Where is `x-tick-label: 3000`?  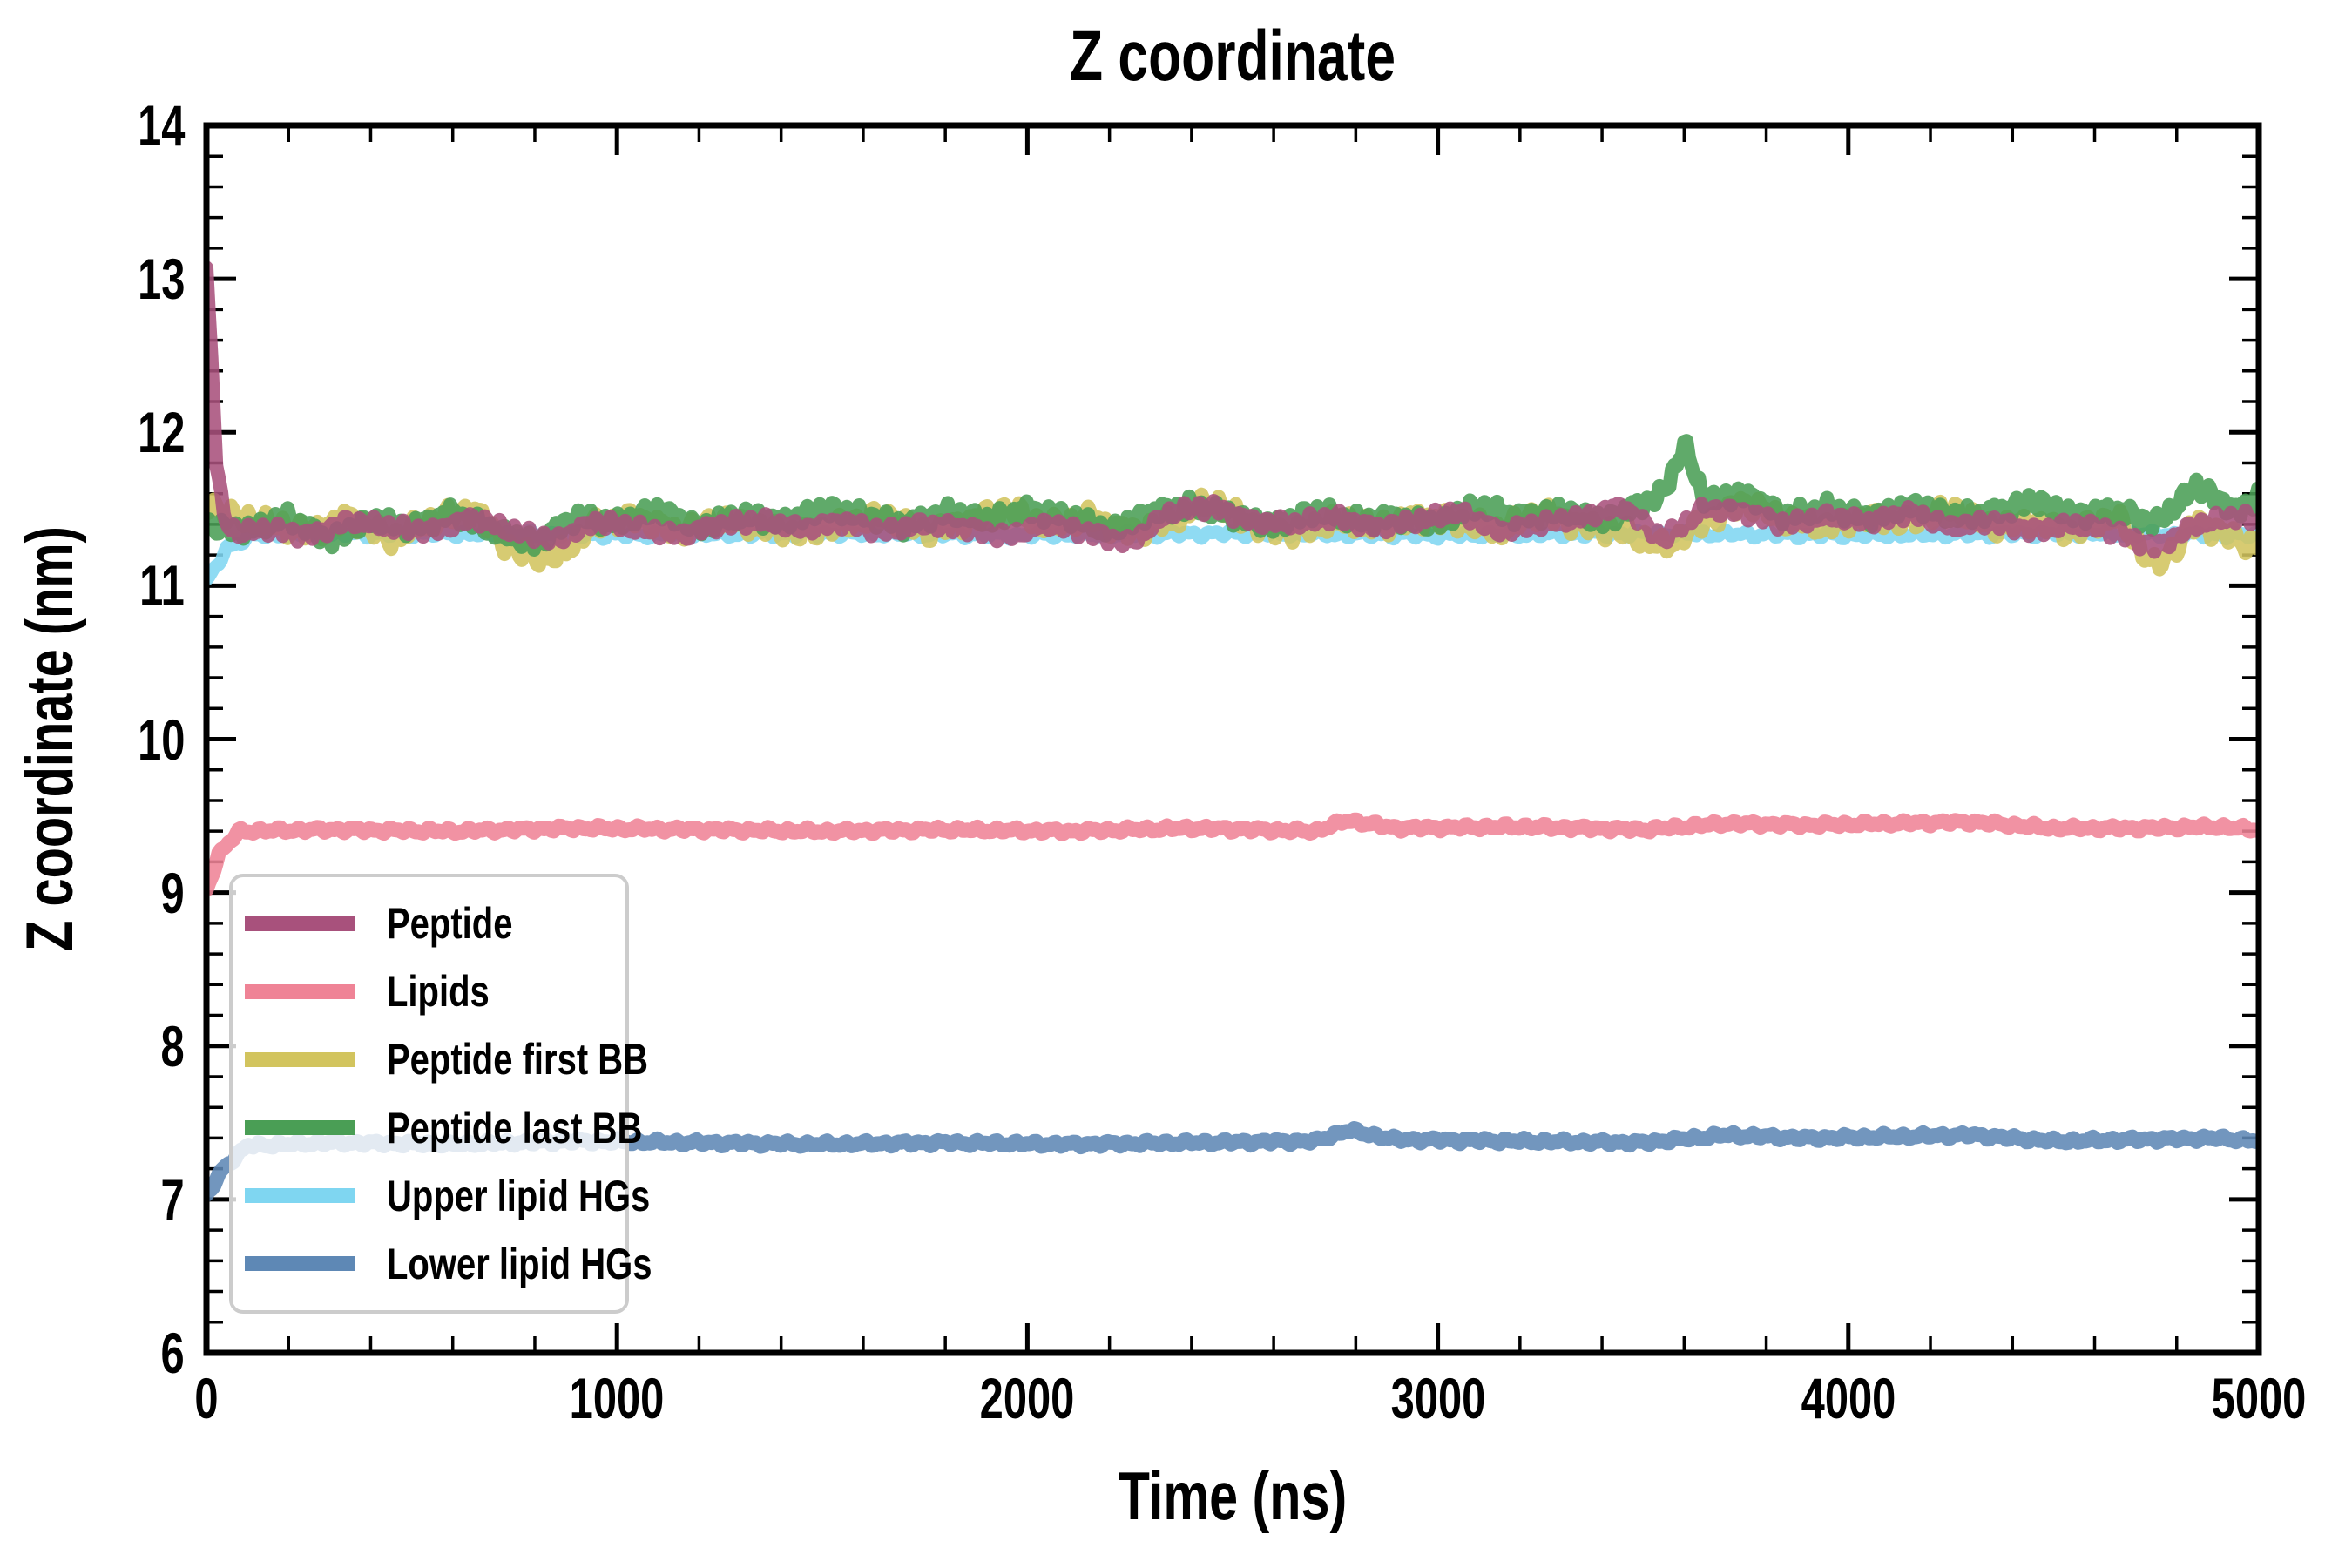
x-tick-label: 3000 is located at coordinates (1438, 1398).